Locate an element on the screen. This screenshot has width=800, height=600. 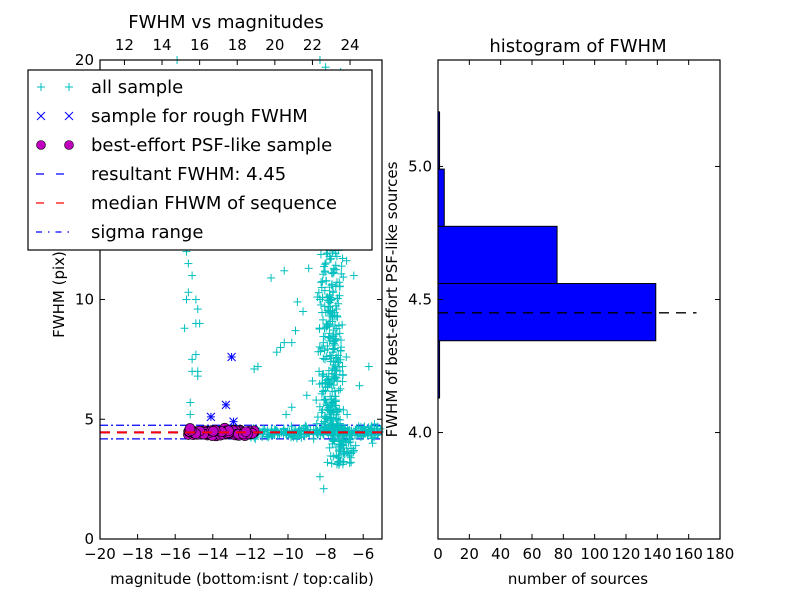
legend-entry: sample for rough FWHM is located at coordinates (172, 116).